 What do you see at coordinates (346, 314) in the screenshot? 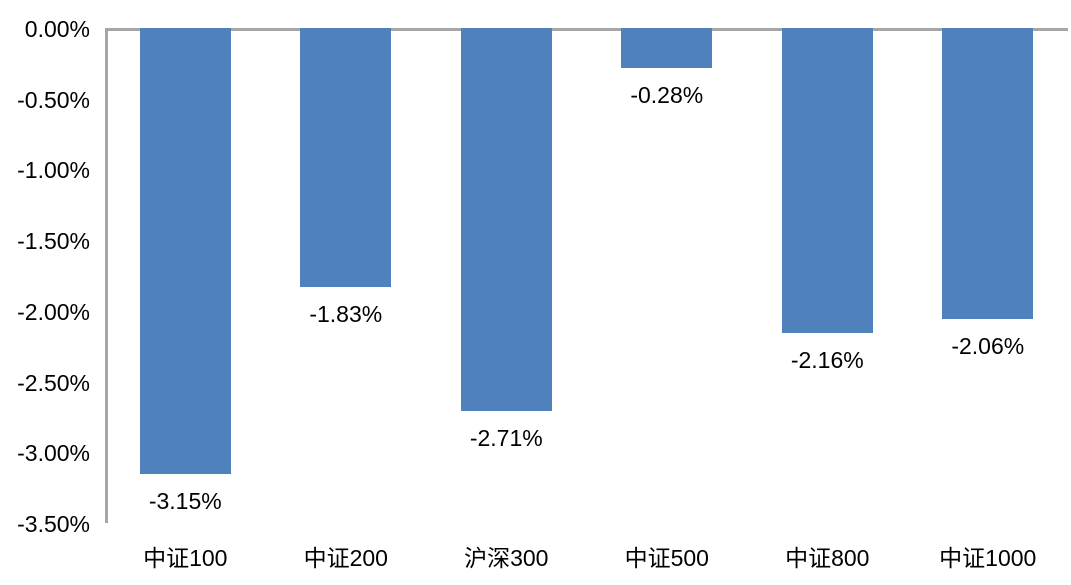
I see `bar-value-label: -1.83%` at bounding box center [346, 314].